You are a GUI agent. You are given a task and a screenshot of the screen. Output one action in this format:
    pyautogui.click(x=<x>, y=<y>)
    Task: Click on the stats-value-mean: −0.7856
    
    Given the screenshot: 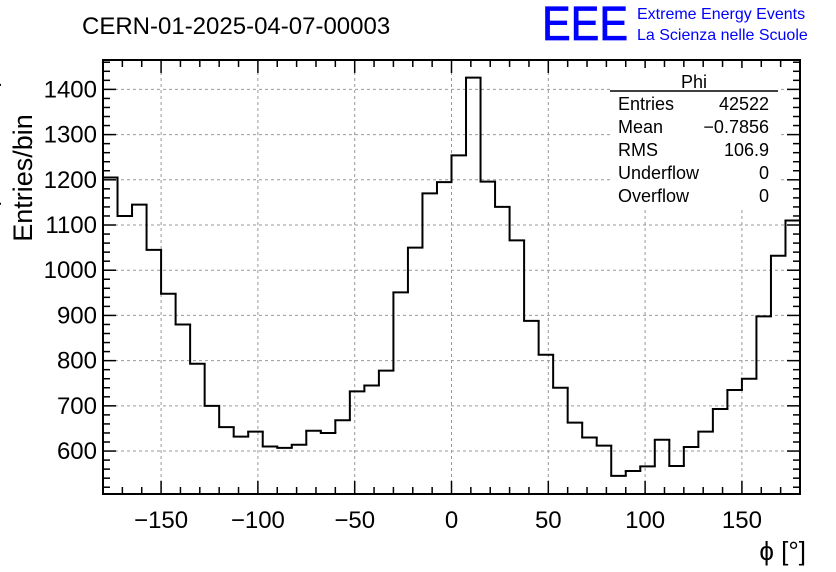 What is the action you would take?
    pyautogui.click(x=736, y=127)
    